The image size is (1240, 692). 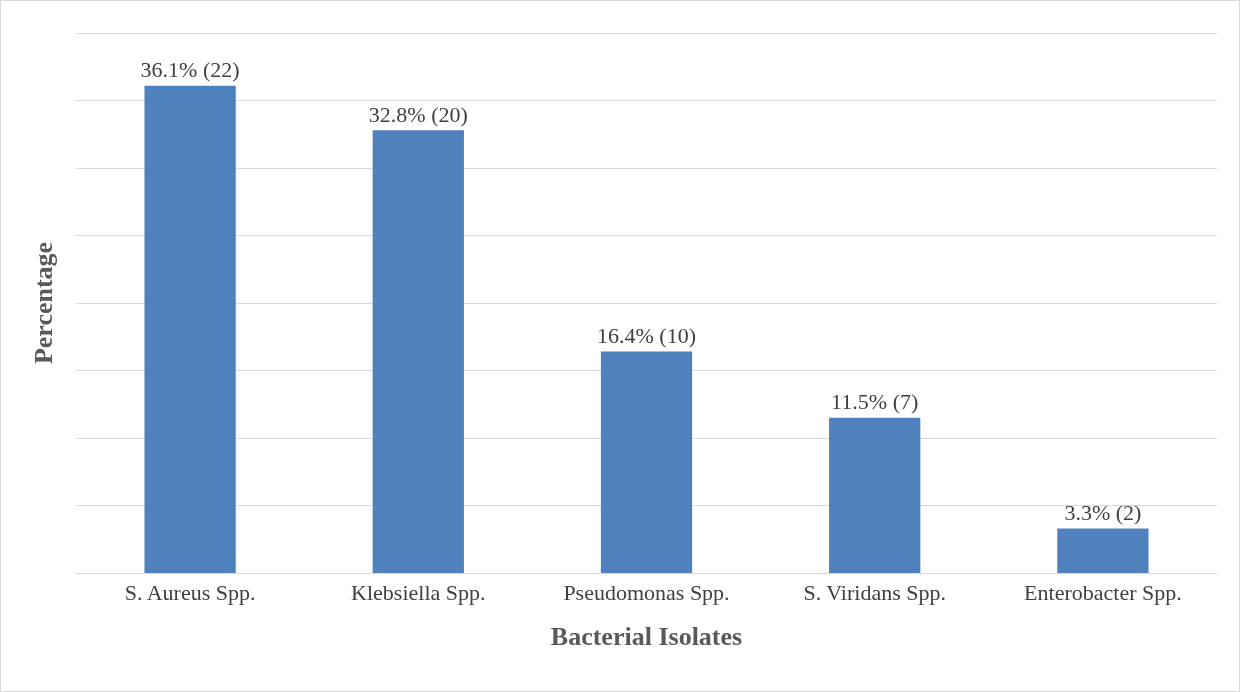 I want to click on x-axis-title: Bacterial Isolates, so click(x=646, y=636).